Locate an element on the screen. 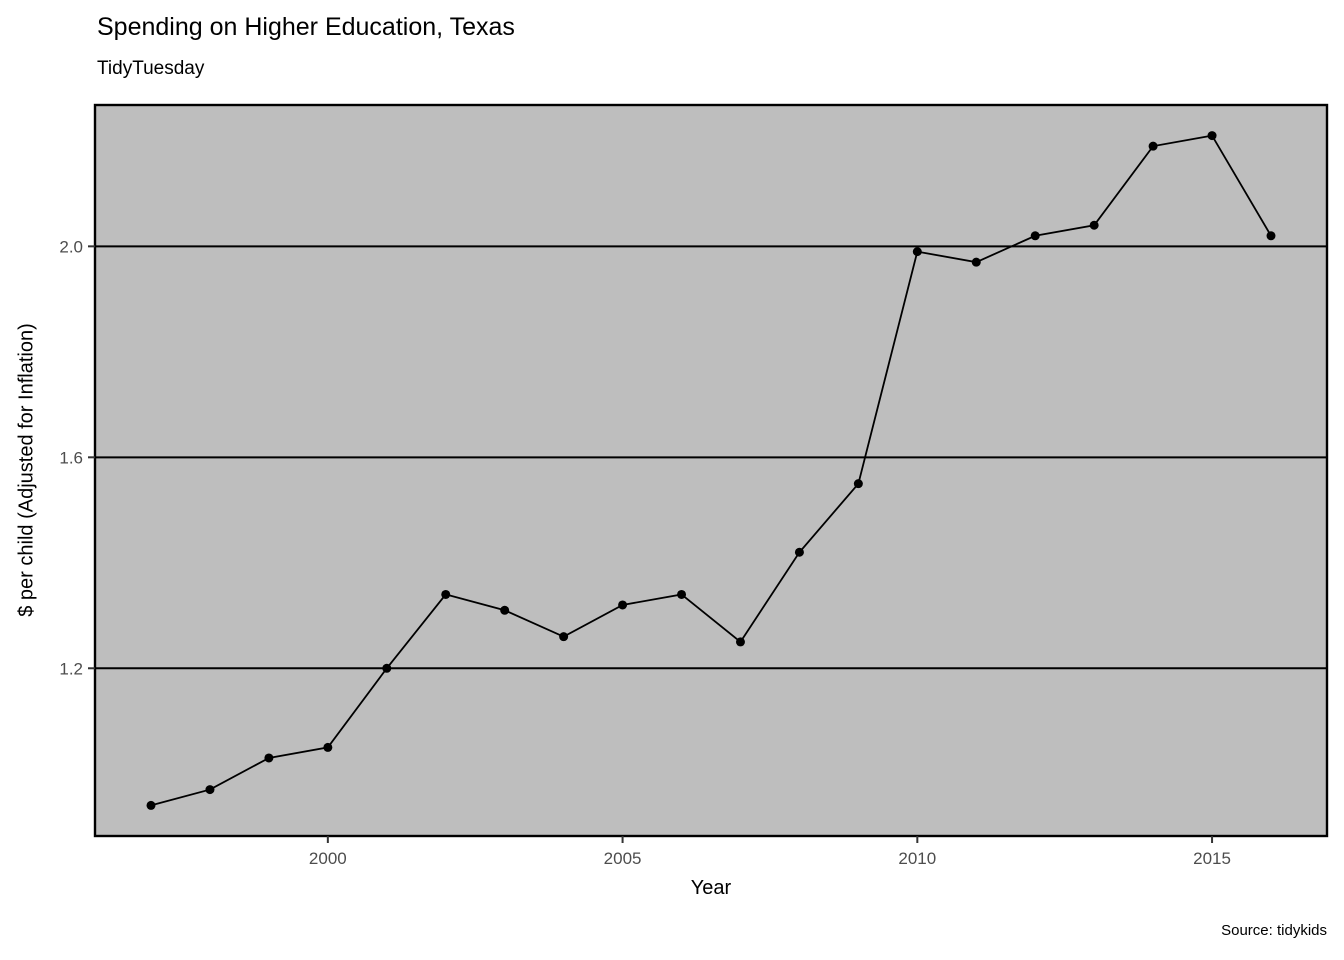  x-tick-label: 2005 is located at coordinates (623, 858).